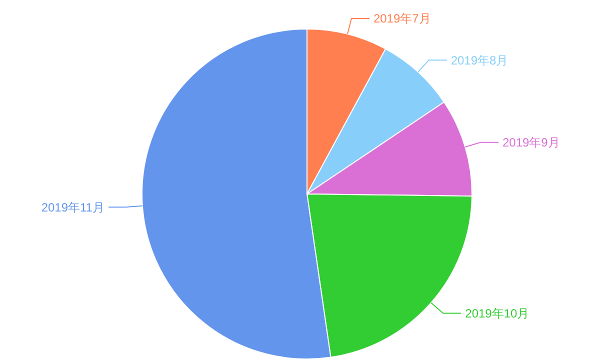 Image resolution: width=600 pixels, height=364 pixels. What do you see at coordinates (497, 313) in the screenshot?
I see `slice-label: 2019年10月` at bounding box center [497, 313].